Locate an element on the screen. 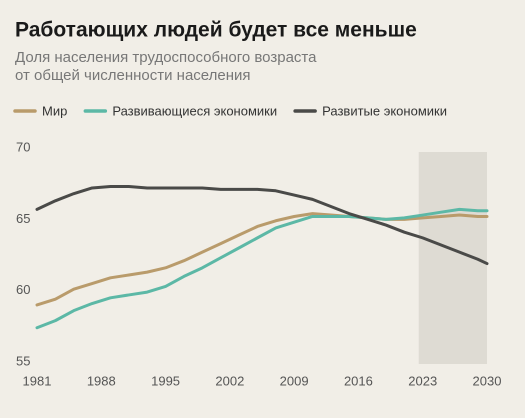 The image size is (525, 418). y-tick-label: 65 is located at coordinates (23, 218).